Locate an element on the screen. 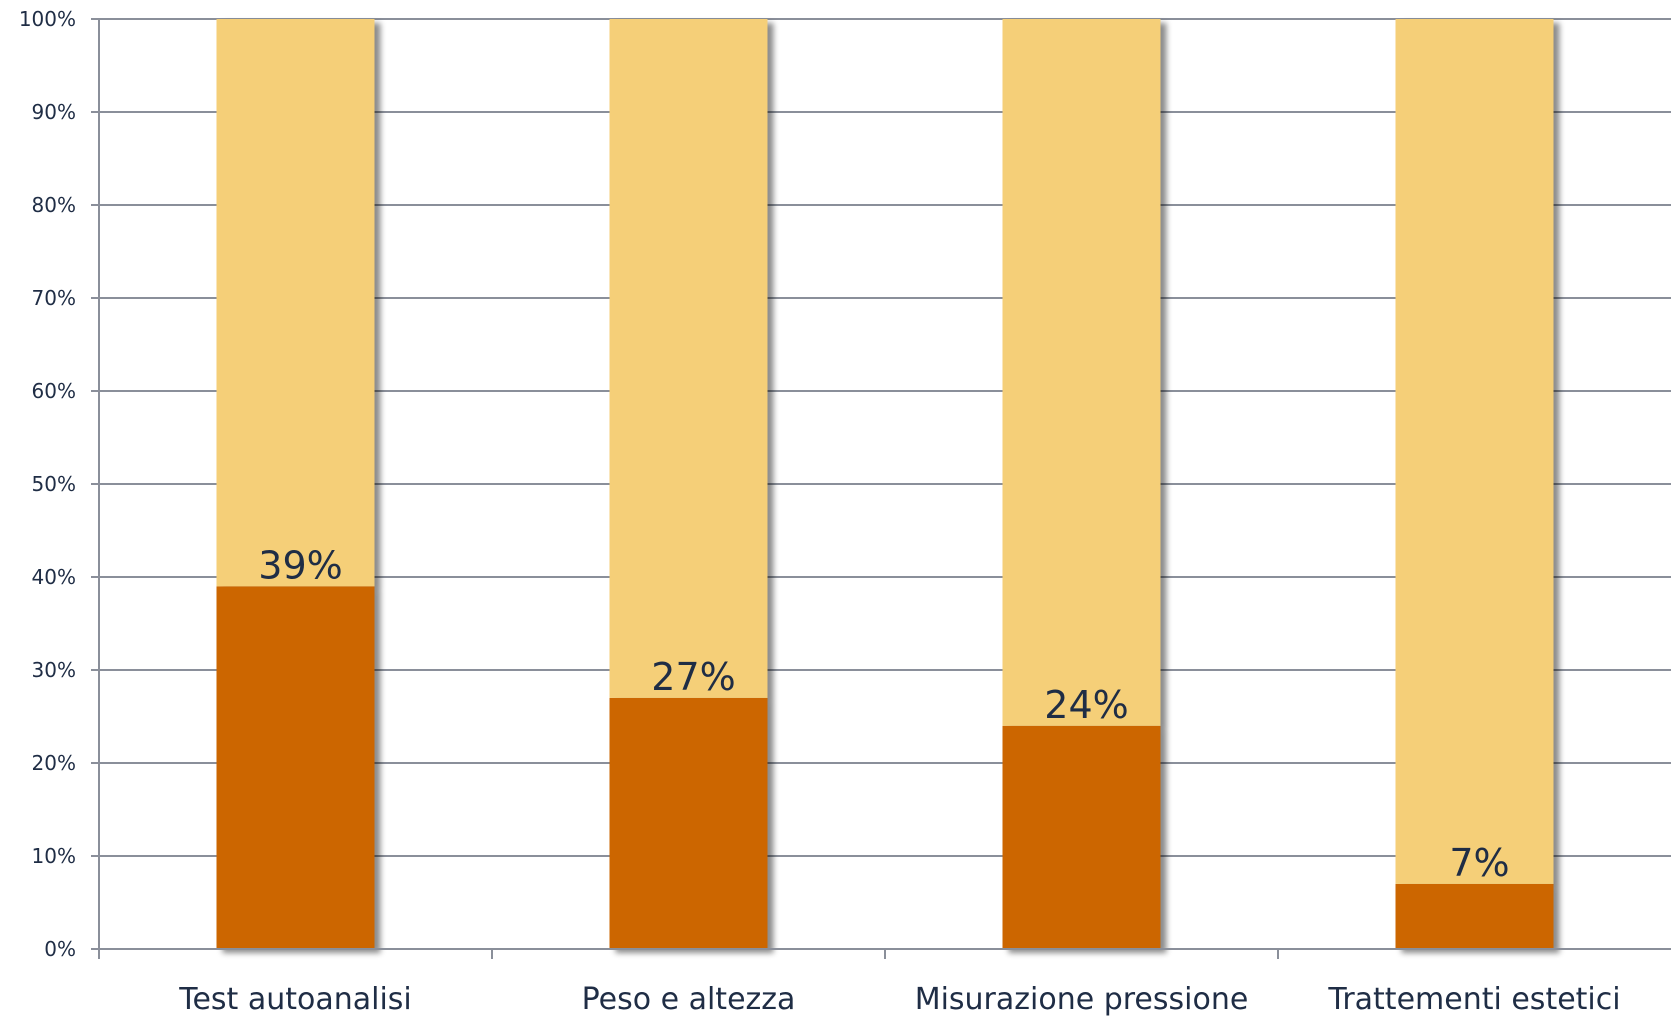 This screenshot has width=1671, height=1017. y-tick-label: 20% is located at coordinates (54, 763).